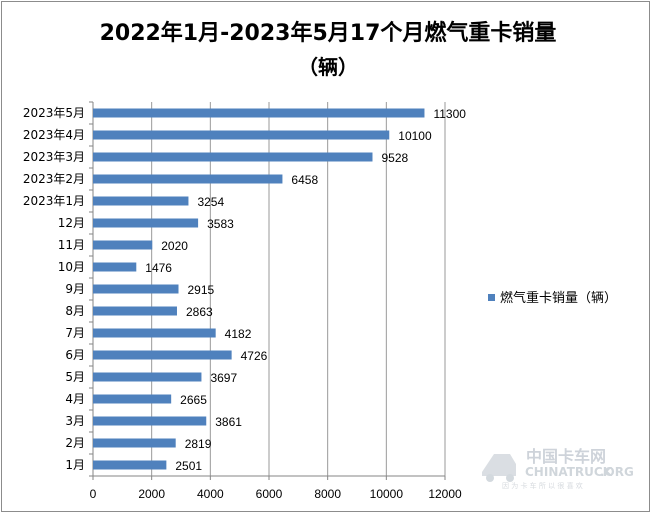  What do you see at coordinates (158, 268) in the screenshot?
I see `data-label: 1476` at bounding box center [158, 268].